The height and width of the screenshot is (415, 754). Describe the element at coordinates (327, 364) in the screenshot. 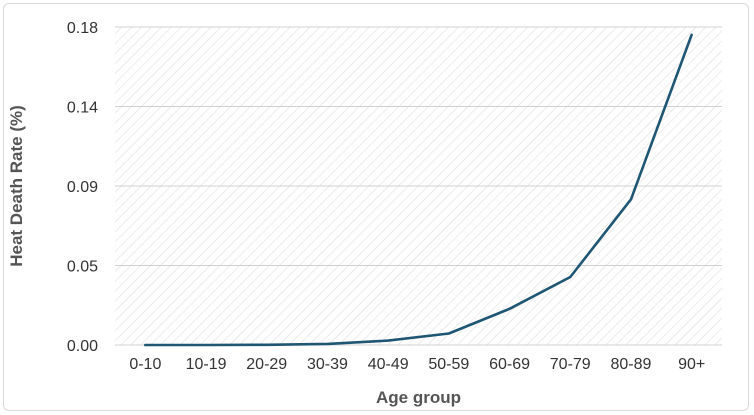

I see `x-tick-label: 30-39` at that location.